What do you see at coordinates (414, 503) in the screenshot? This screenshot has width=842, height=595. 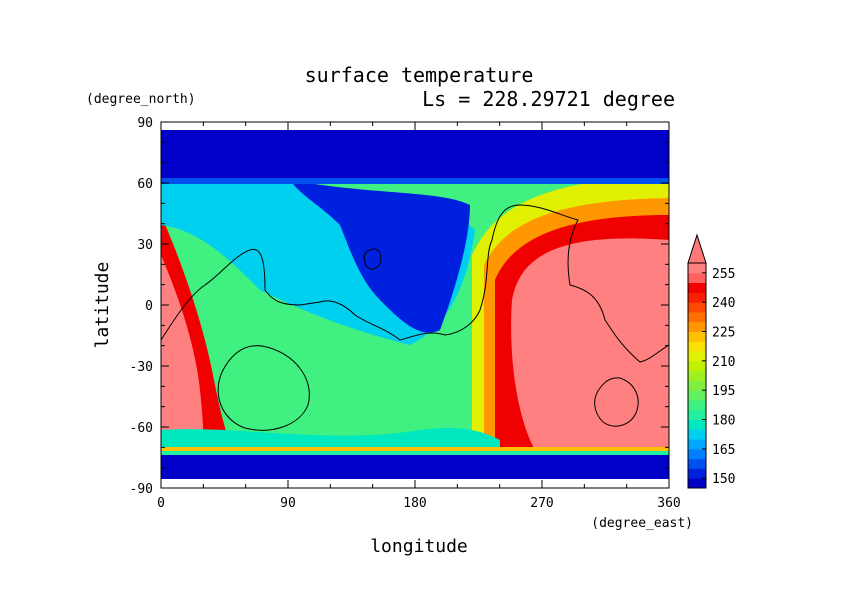 I see `x-tick-label: 180` at bounding box center [414, 503].